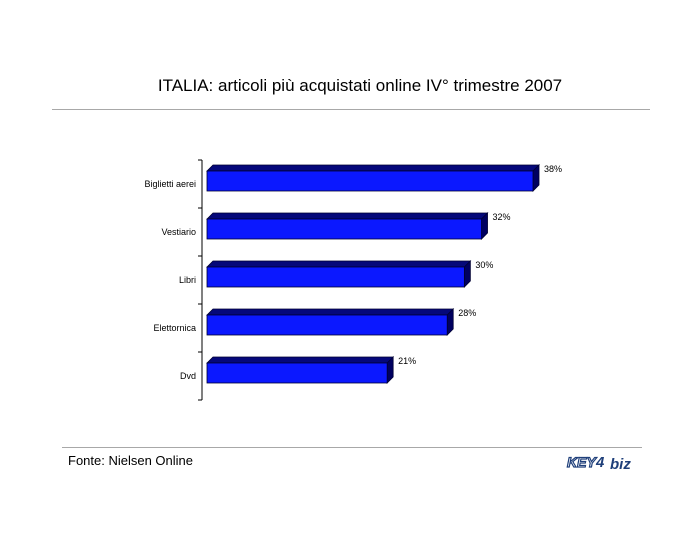 Image resolution: width=700 pixels, height=550 pixels. What do you see at coordinates (502, 217) in the screenshot?
I see `value-label: 32%` at bounding box center [502, 217].